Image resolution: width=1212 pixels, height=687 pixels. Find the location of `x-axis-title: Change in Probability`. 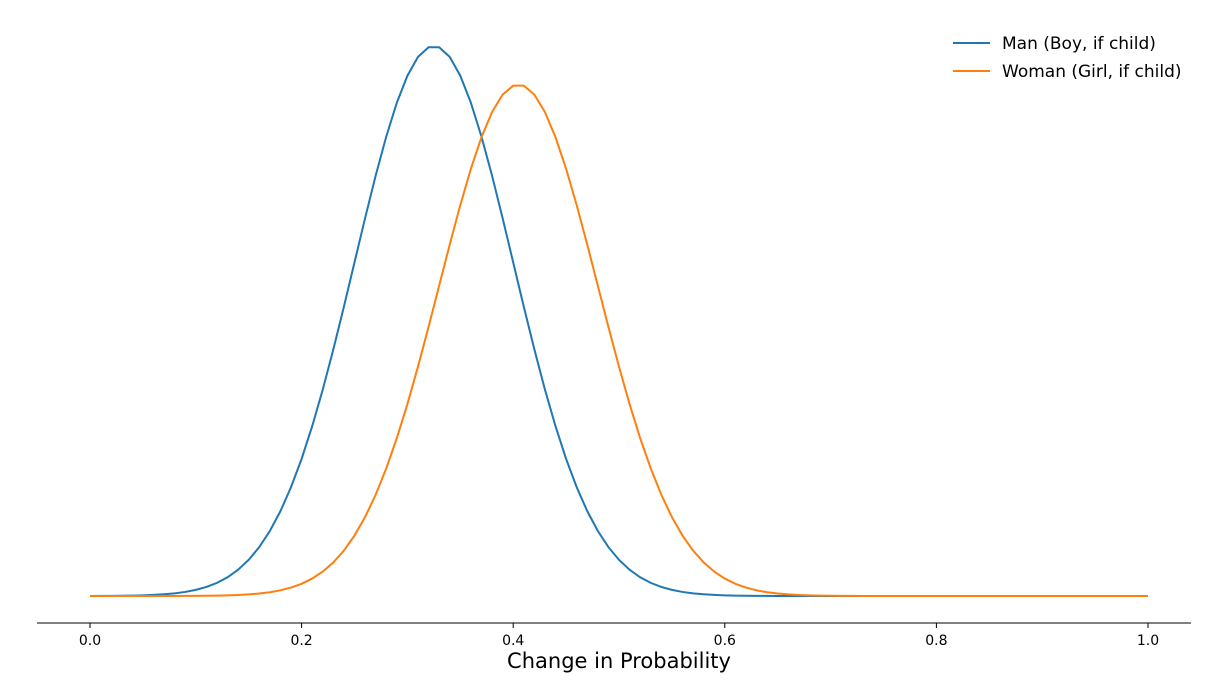

x-axis-title: Change in Probability is located at coordinates (619, 661).